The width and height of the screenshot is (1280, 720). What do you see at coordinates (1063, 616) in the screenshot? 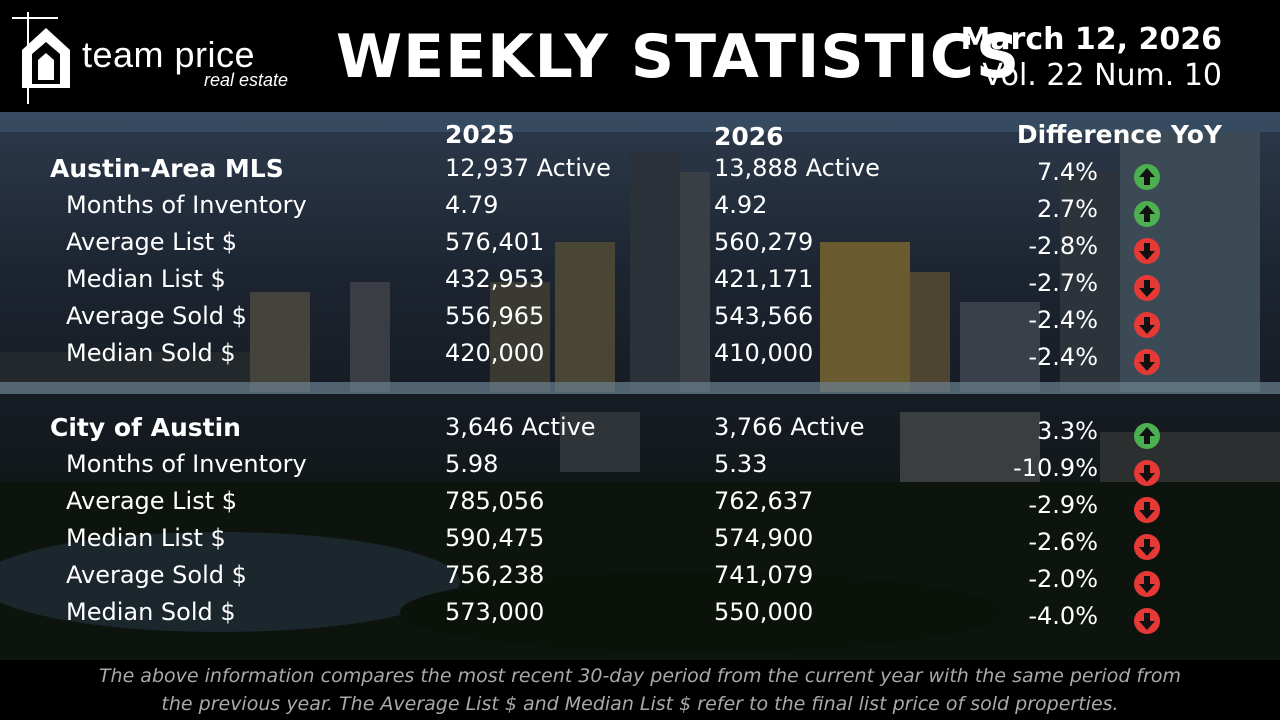
I see `row-difference: -4.0%` at bounding box center [1063, 616].